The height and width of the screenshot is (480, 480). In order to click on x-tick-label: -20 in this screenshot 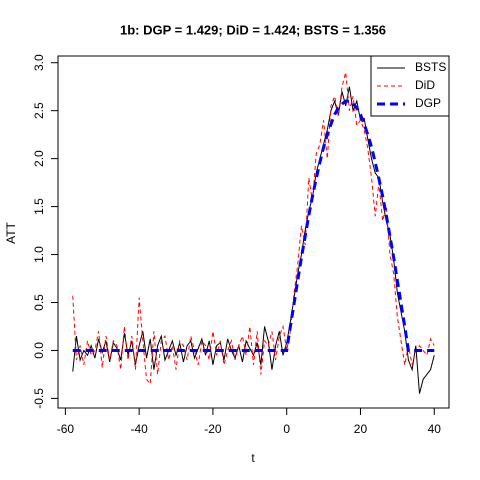, I will do `click(213, 429)`.